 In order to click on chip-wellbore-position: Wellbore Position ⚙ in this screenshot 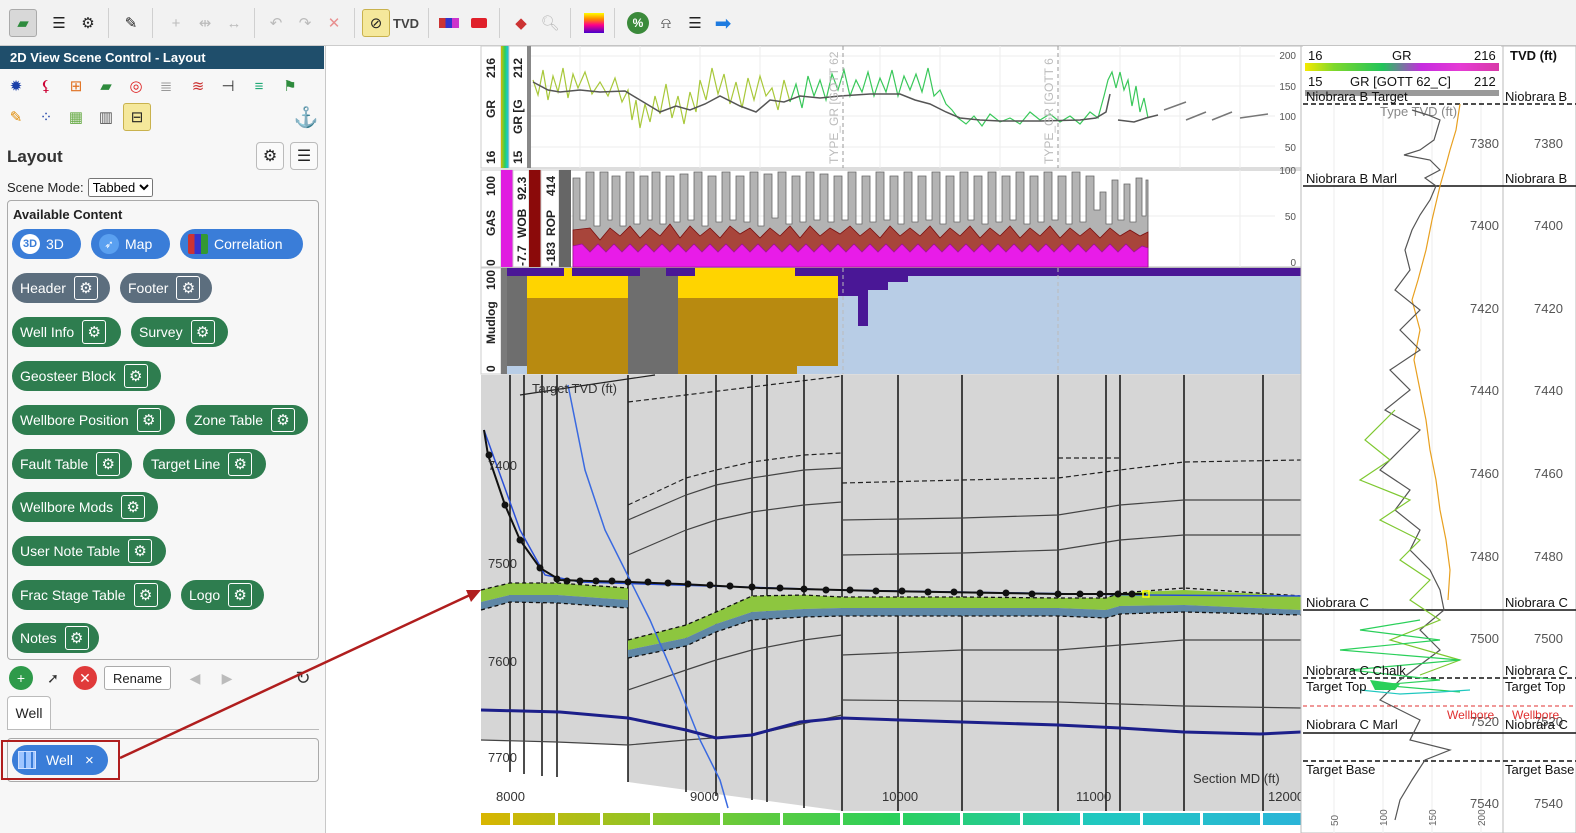, I will do `click(93, 420)`.